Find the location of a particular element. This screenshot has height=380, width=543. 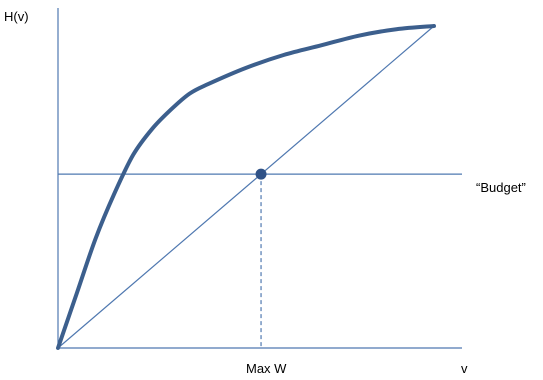

y-axis-label: H(v) is located at coordinates (16, 16).